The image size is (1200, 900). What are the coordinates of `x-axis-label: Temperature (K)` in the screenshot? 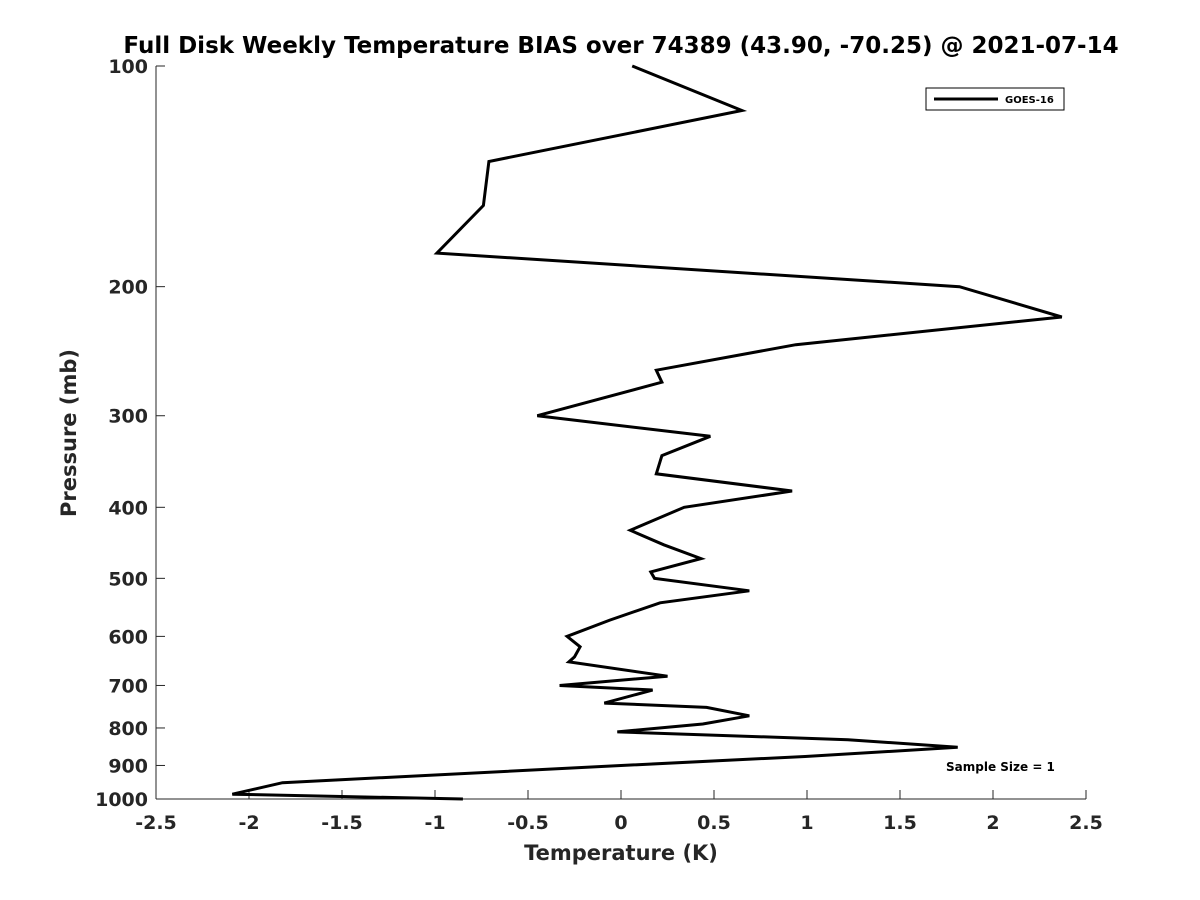 It's located at (621, 853).